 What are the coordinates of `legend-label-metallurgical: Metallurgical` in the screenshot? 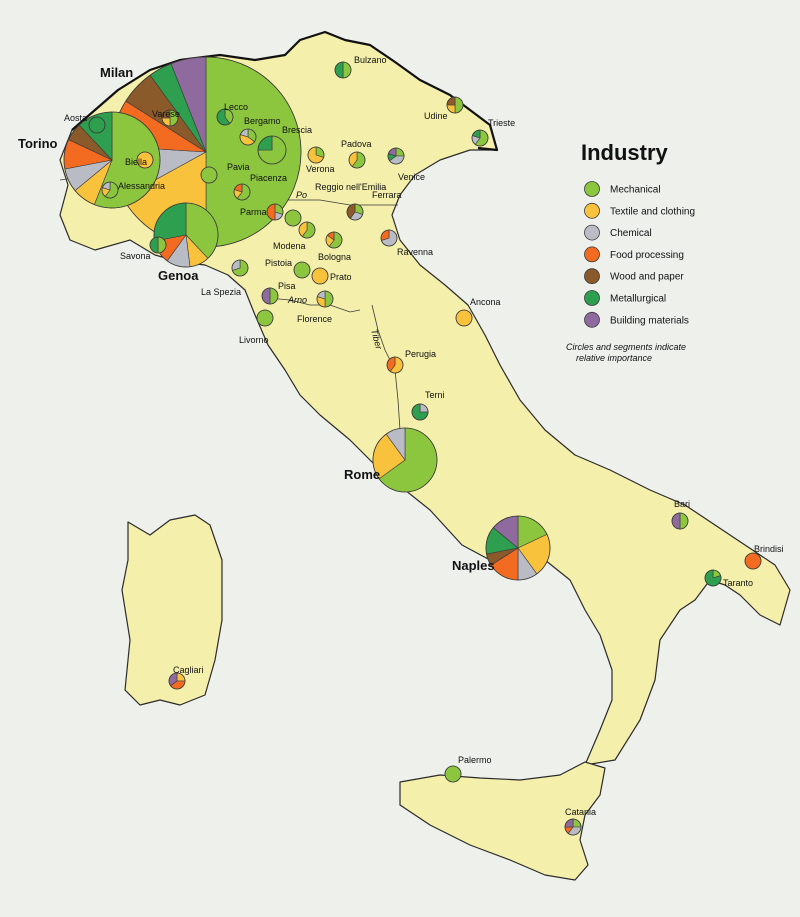 It's located at (638, 299).